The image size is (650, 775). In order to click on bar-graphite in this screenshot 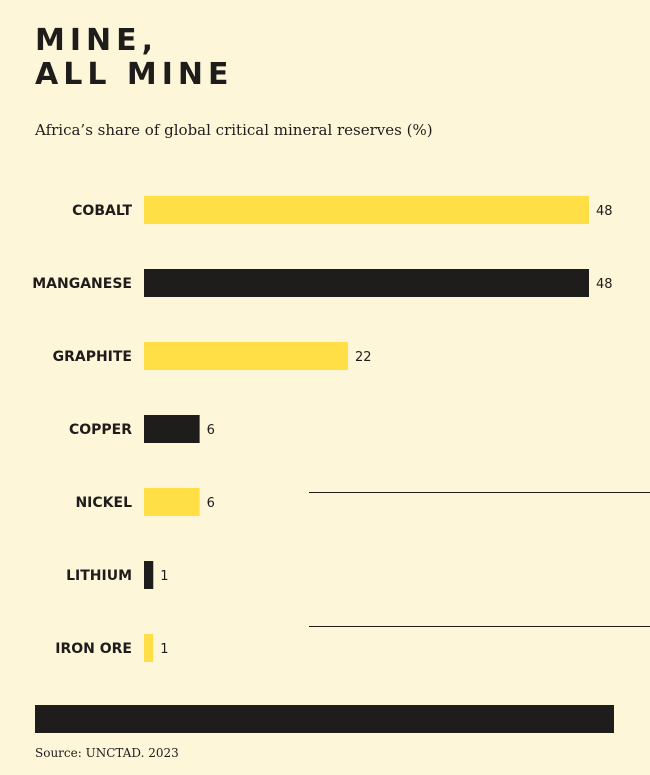, I will do `click(246, 356)`.